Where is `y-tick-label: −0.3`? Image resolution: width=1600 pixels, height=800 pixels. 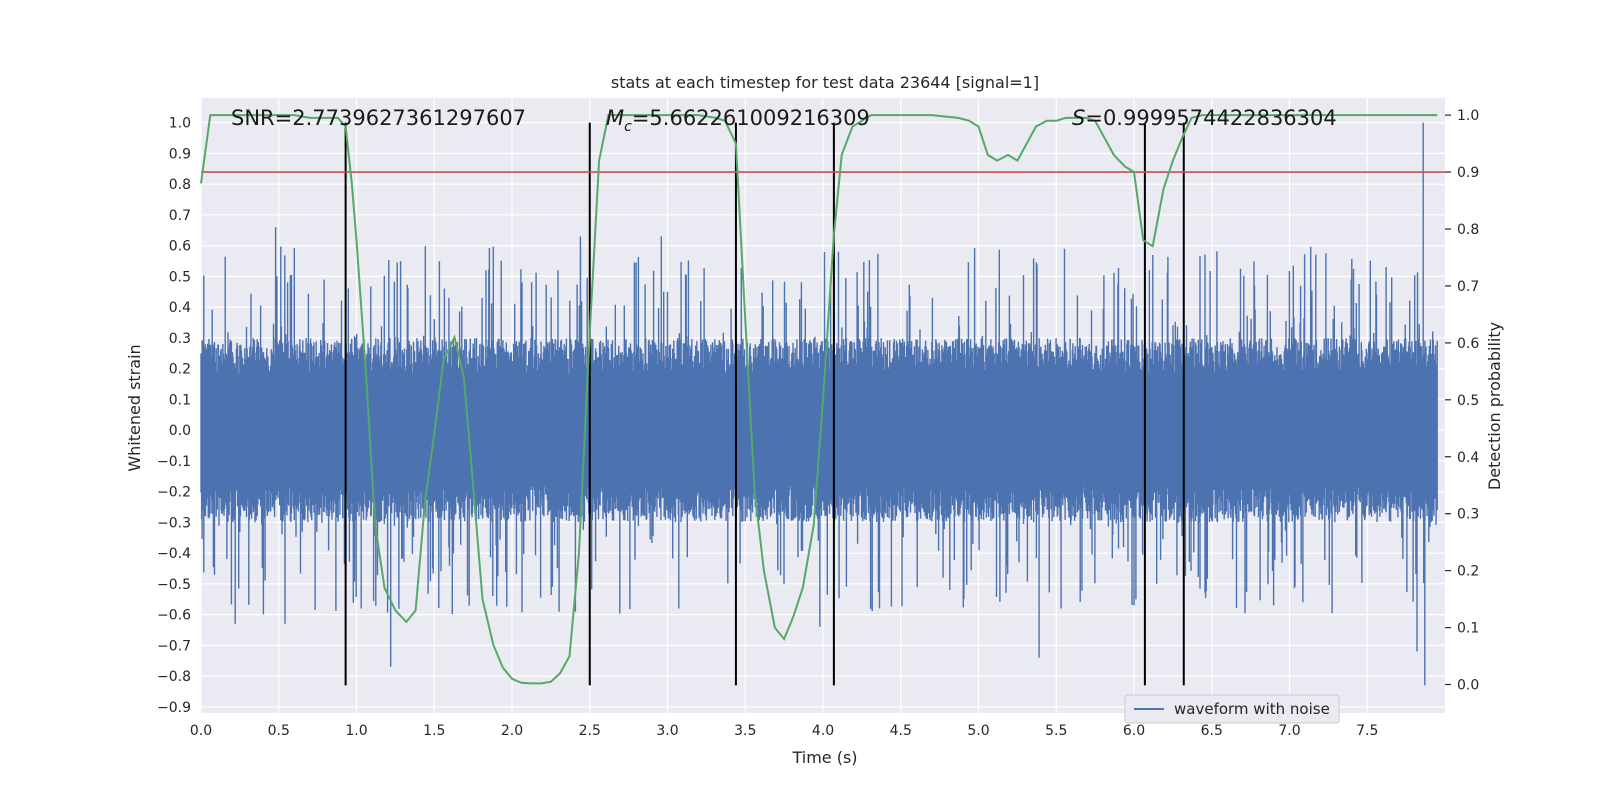
y-tick-label: −0.3 is located at coordinates (174, 523).